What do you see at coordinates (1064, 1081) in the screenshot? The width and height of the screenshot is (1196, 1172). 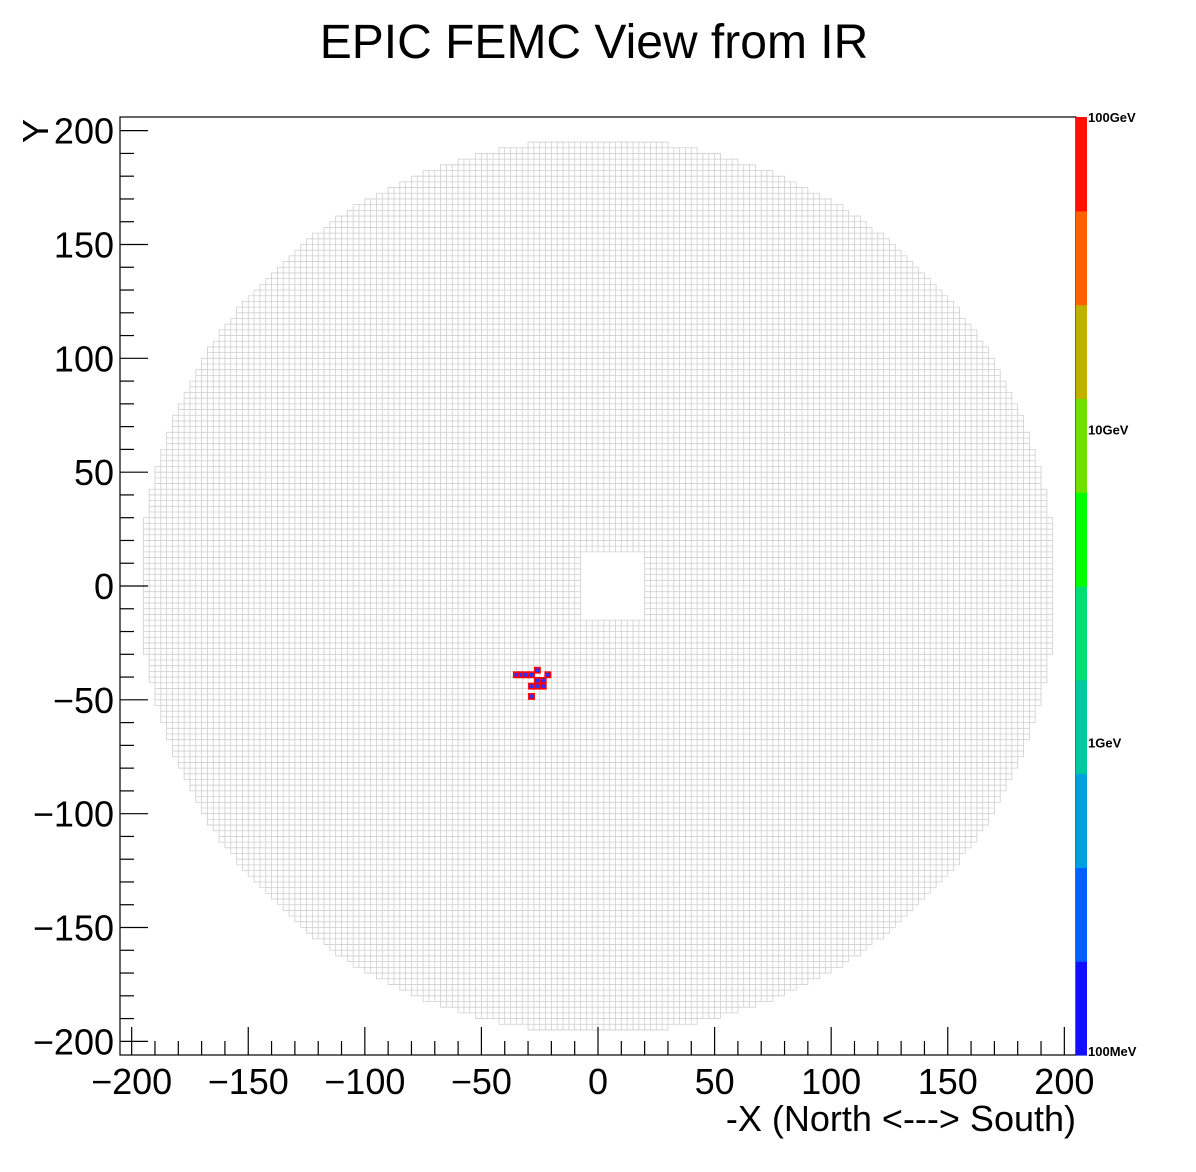 I see `x-tick-label: 200` at bounding box center [1064, 1081].